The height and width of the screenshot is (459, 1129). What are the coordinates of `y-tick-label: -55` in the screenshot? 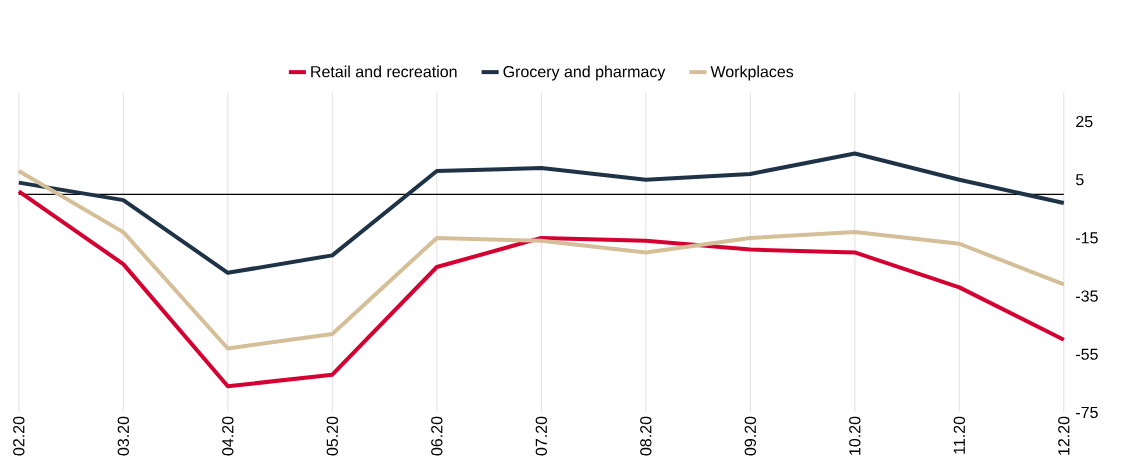 It's located at (1087, 354).